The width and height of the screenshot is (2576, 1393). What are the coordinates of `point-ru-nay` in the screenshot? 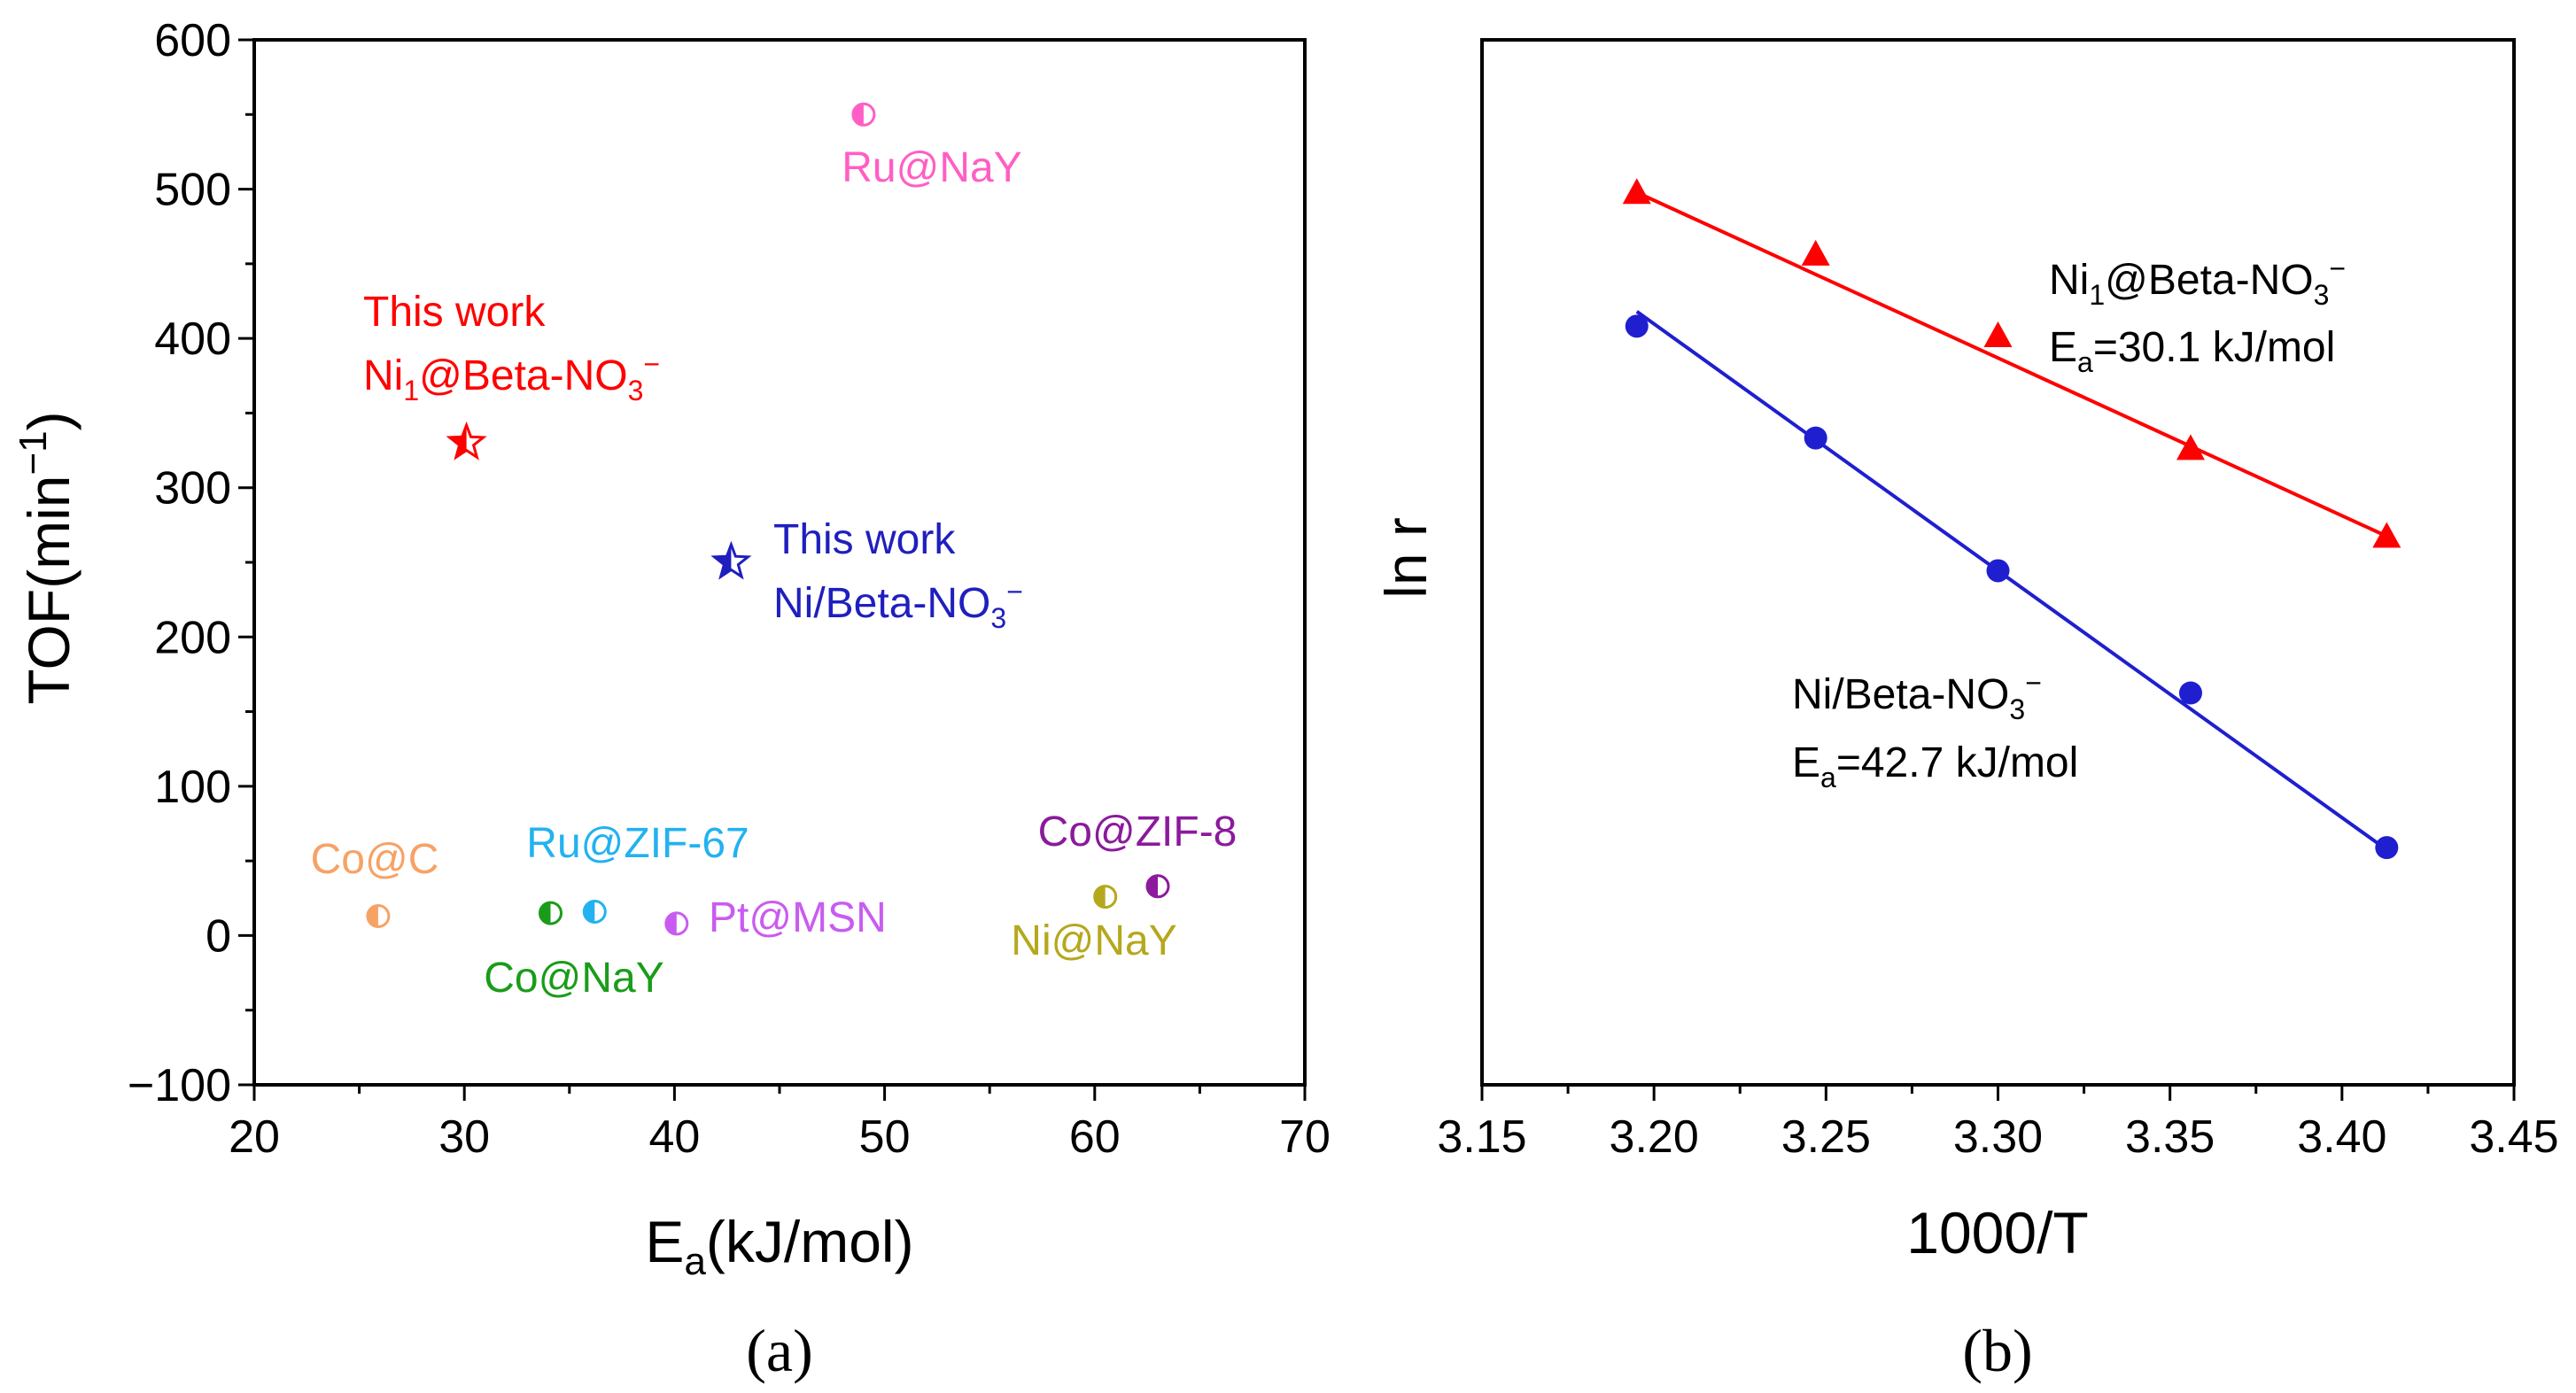 It's located at (863, 114).